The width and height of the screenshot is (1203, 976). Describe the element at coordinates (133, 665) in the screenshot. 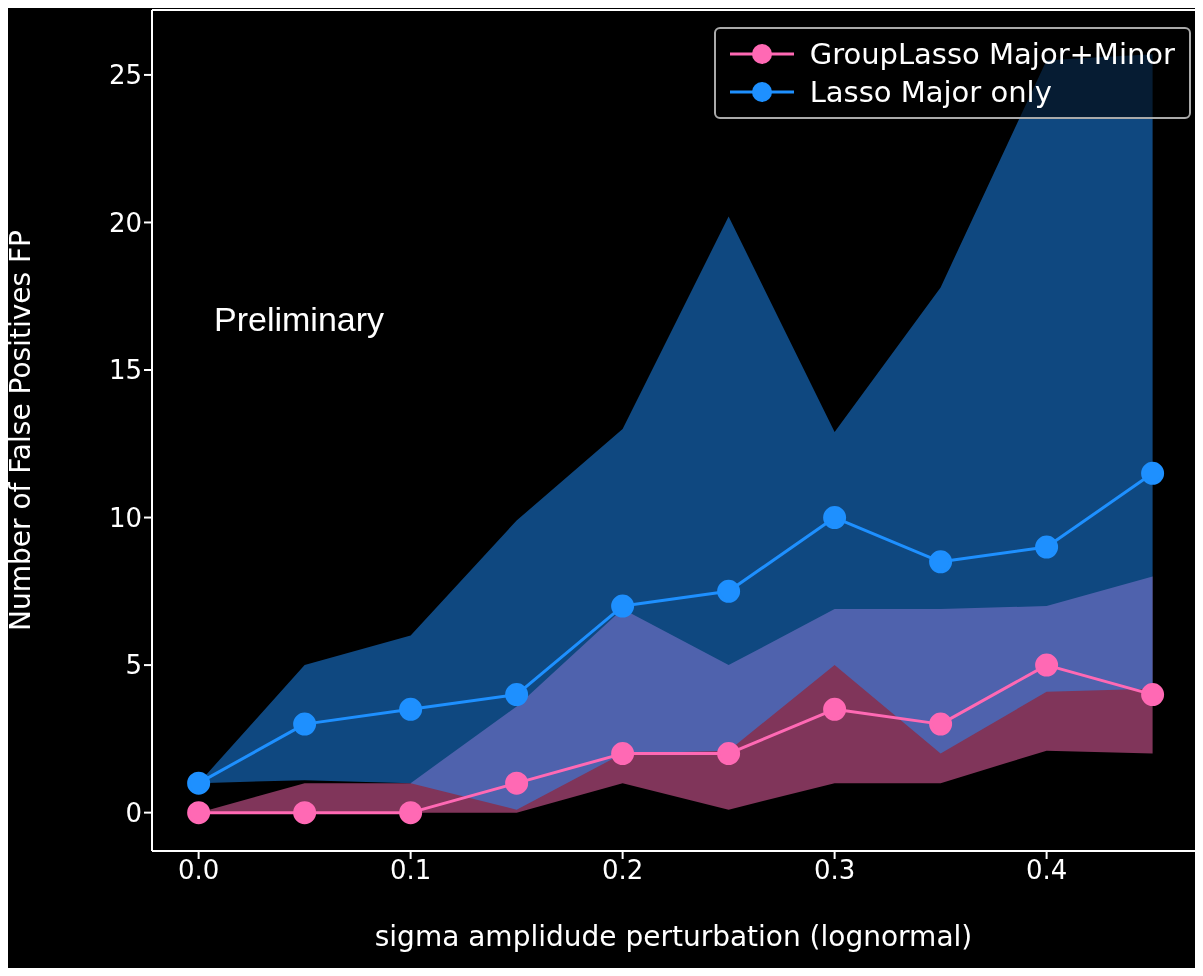

I see `y-tick-label: 5` at that location.